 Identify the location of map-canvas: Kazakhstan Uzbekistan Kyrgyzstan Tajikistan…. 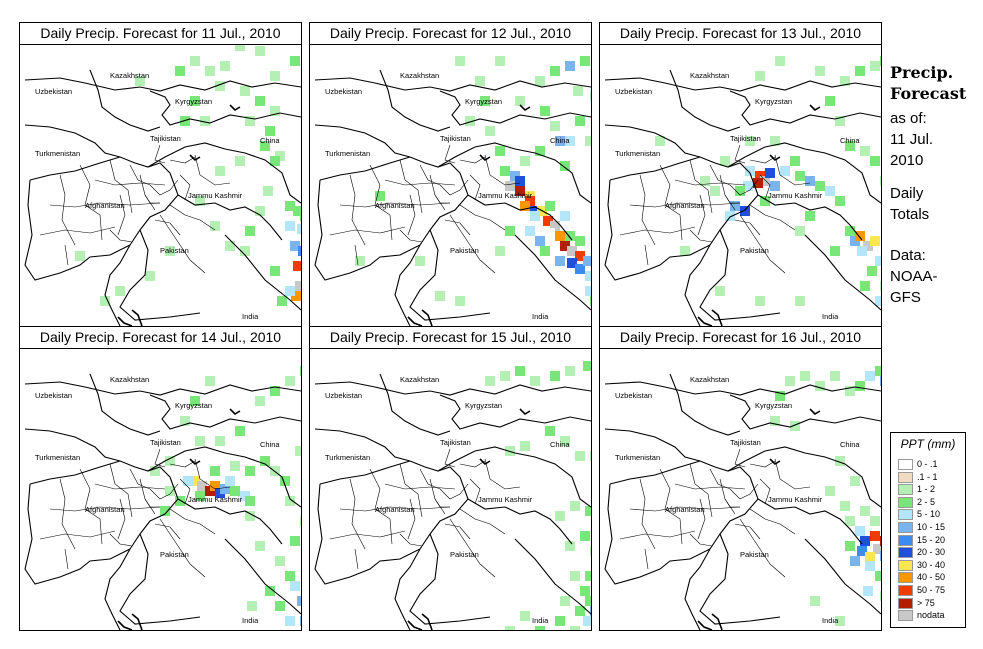
(742, 191).